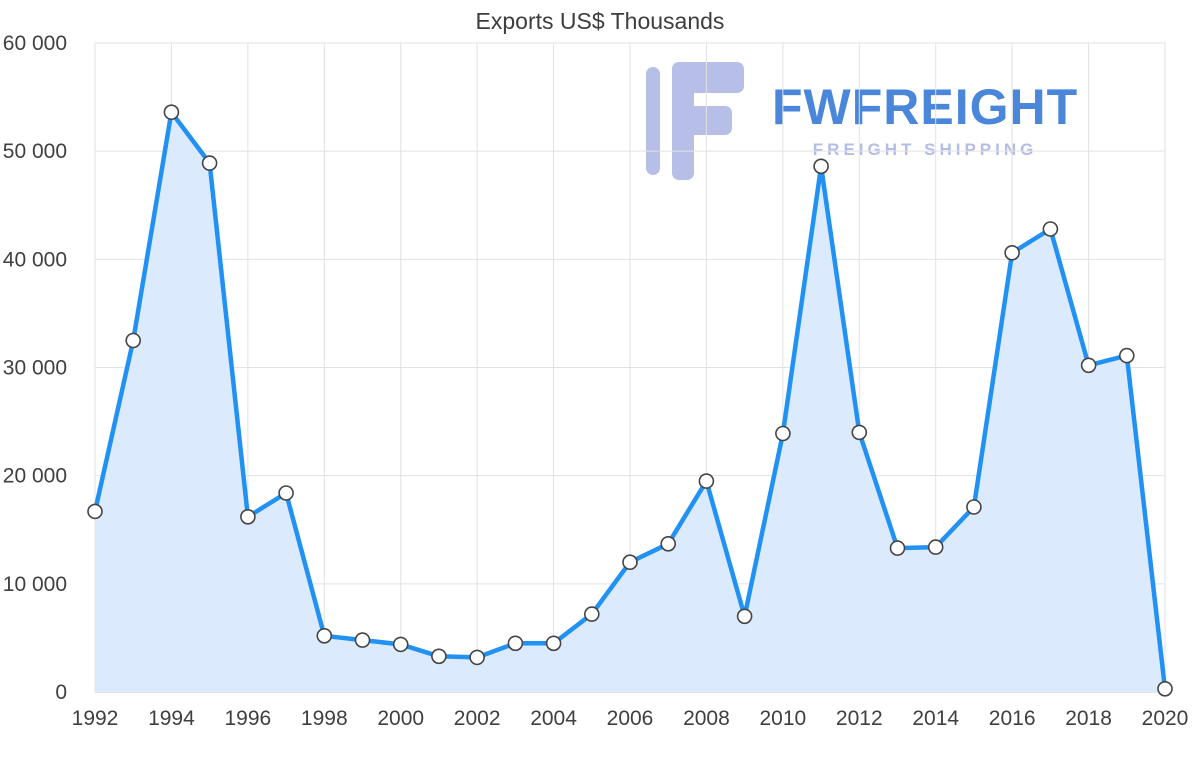 The image size is (1200, 763). I want to click on y-tick-label: 30 000, so click(35, 368).